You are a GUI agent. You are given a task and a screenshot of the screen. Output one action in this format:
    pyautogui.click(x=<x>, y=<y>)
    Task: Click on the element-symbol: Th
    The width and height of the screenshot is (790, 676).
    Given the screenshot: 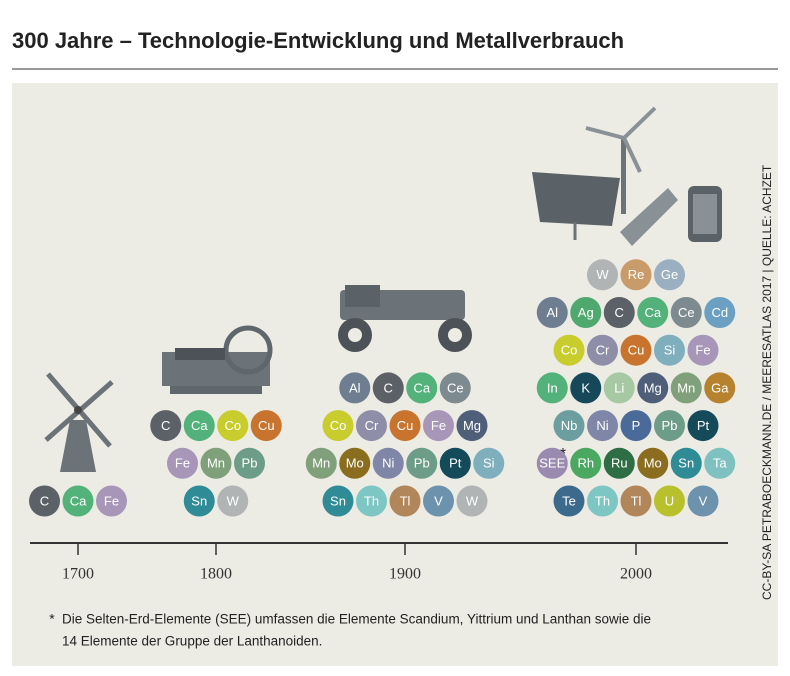 What is the action you would take?
    pyautogui.click(x=602, y=500)
    